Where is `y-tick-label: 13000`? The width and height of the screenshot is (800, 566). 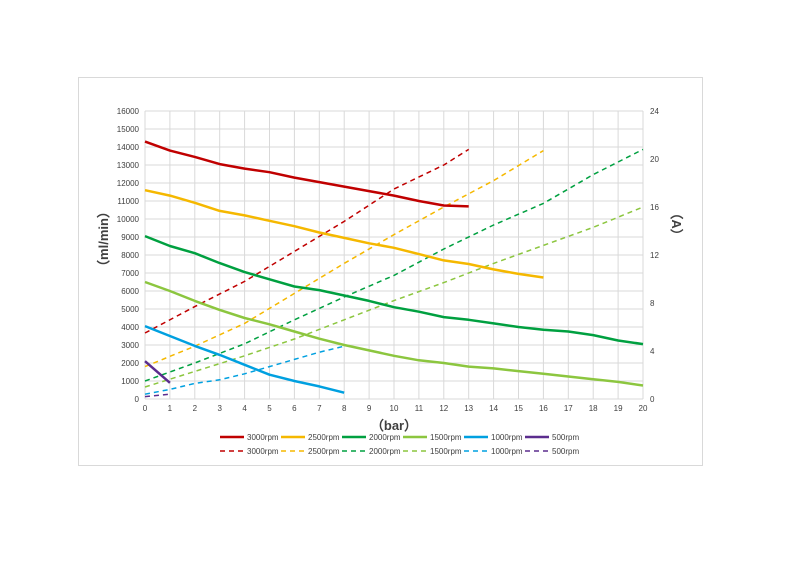 y-tick-label: 13000 is located at coordinates (128, 165).